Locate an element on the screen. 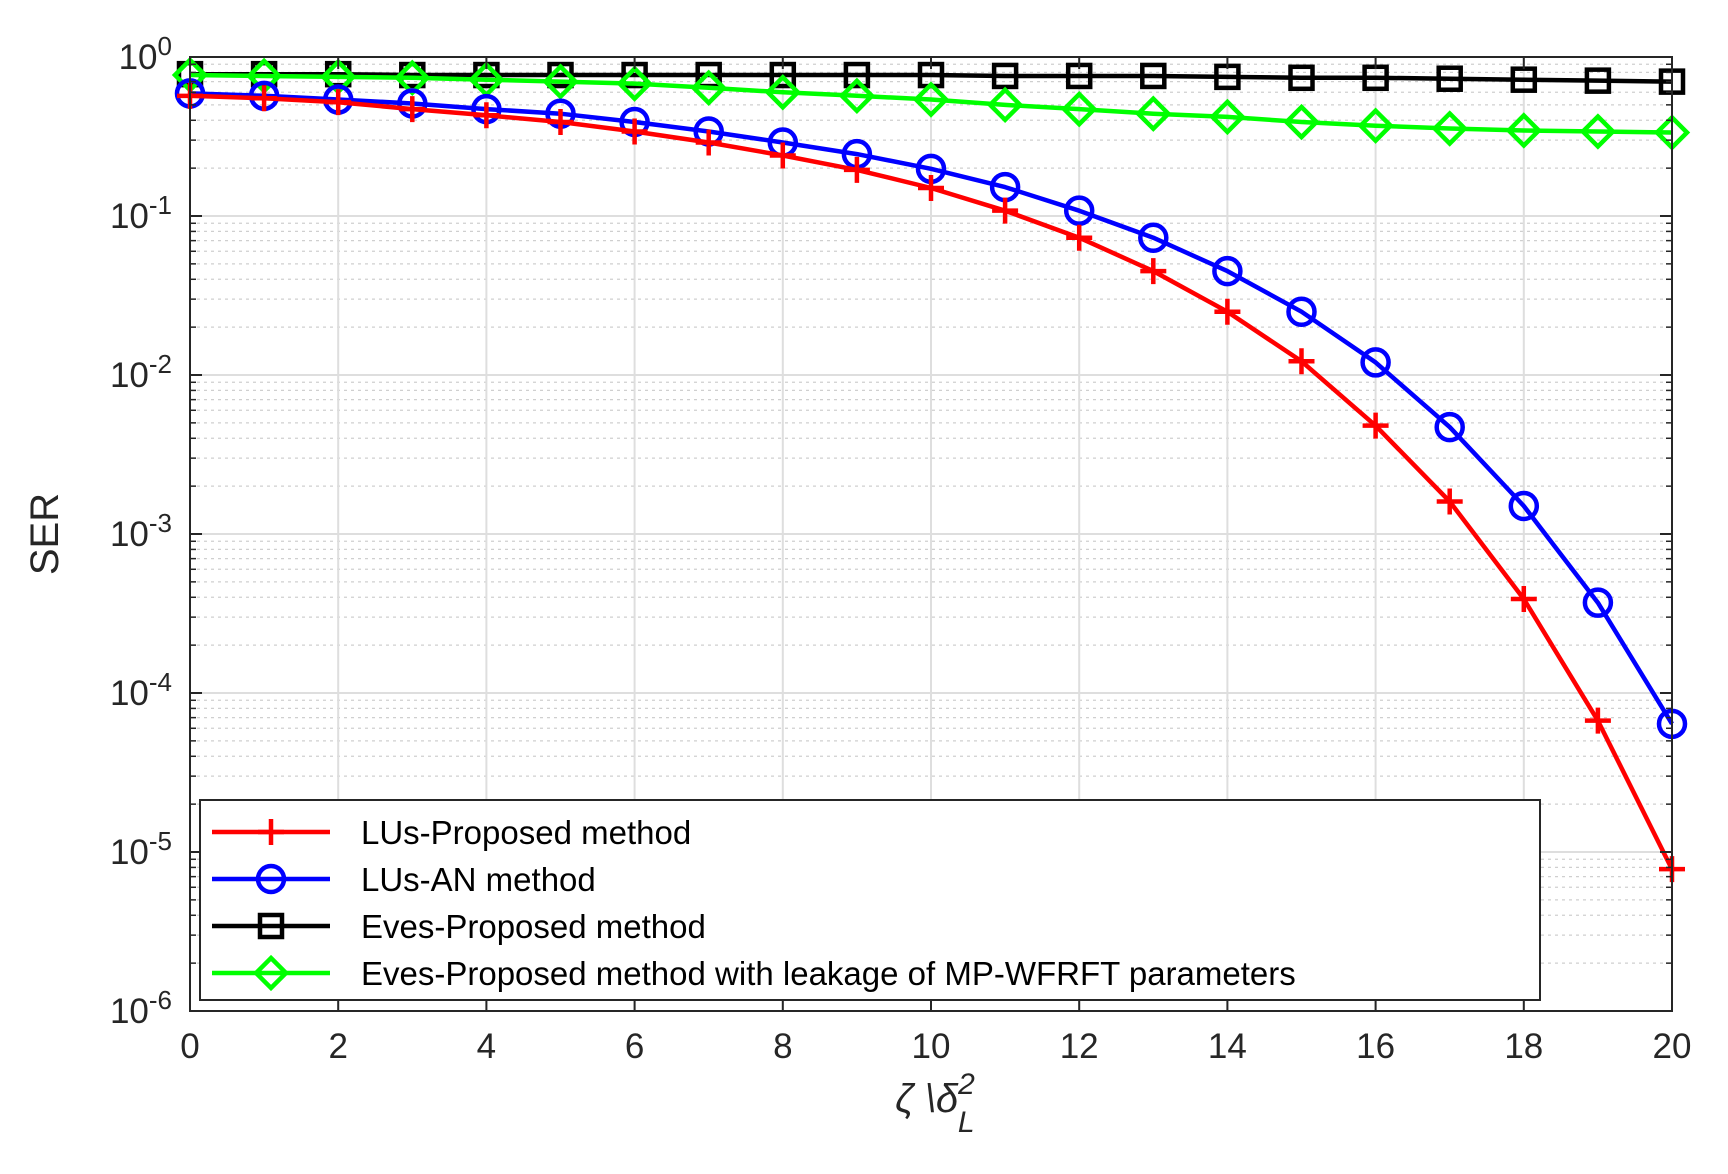  legend-marker-plus is located at coordinates (271, 832).